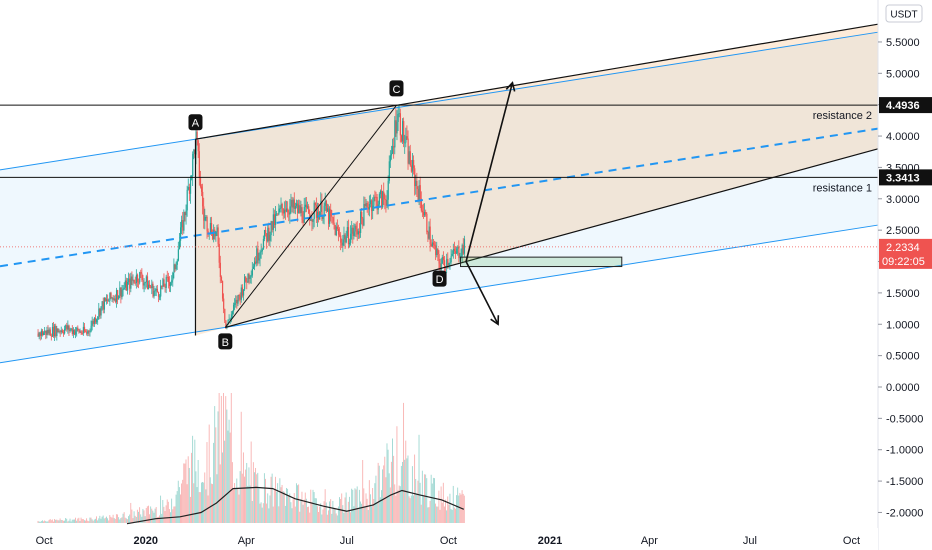 This screenshot has width=932, height=550. I want to click on time-tick-label: Oct, so click(448, 541).